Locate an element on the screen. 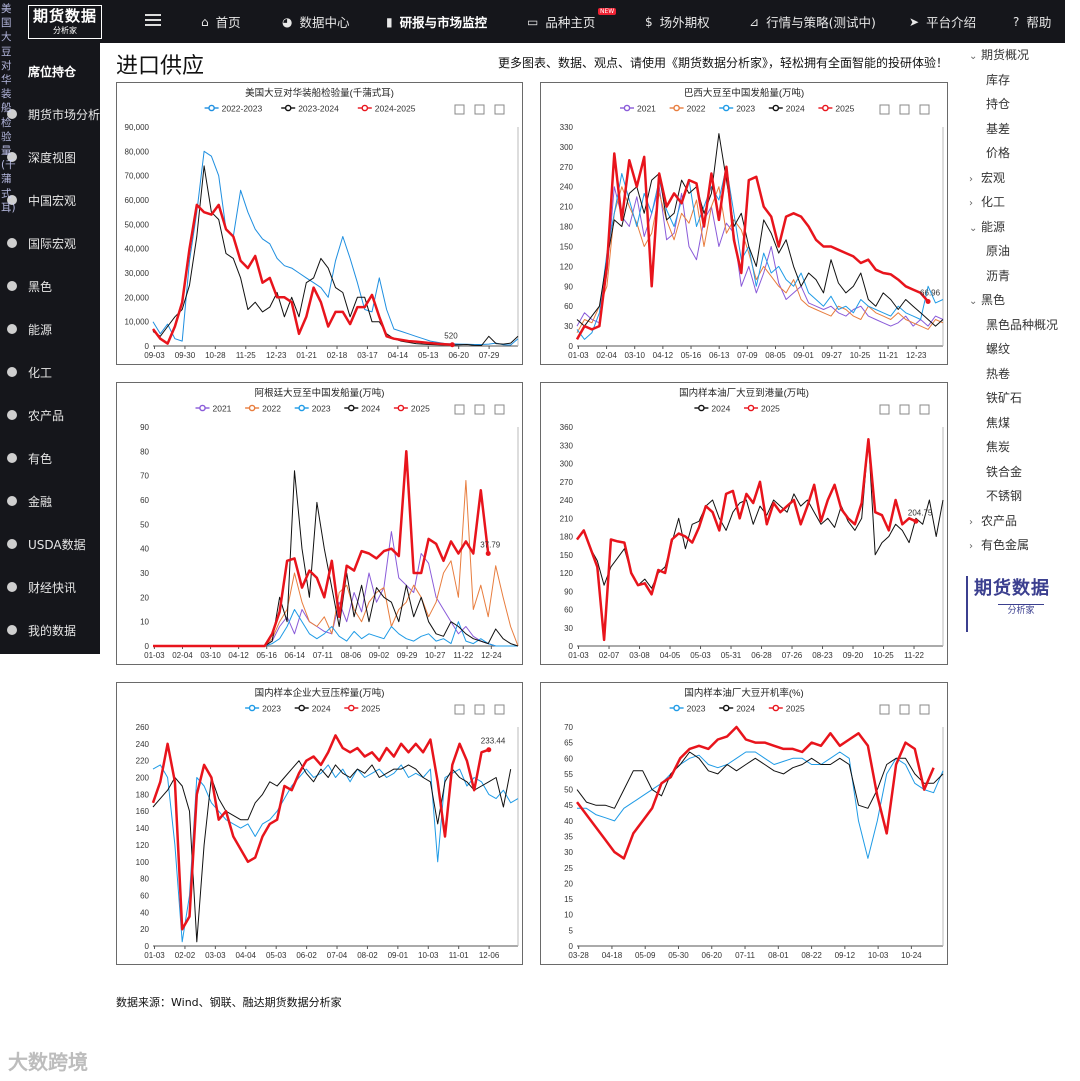 Image resolution: width=1080 pixels, height=1081 pixels. sidebar-item-ferrous: 黑色 is located at coordinates (50, 286).